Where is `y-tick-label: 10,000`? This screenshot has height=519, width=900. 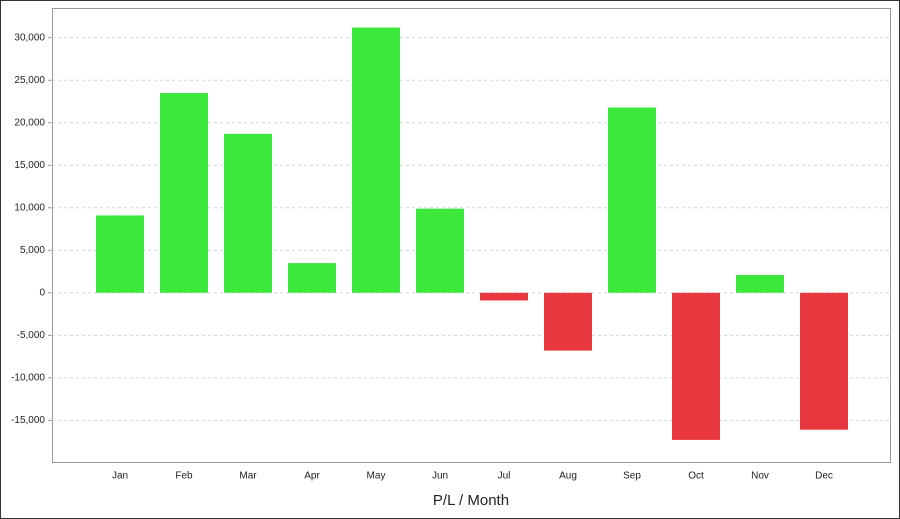
y-tick-label: 10,000 is located at coordinates (29, 207).